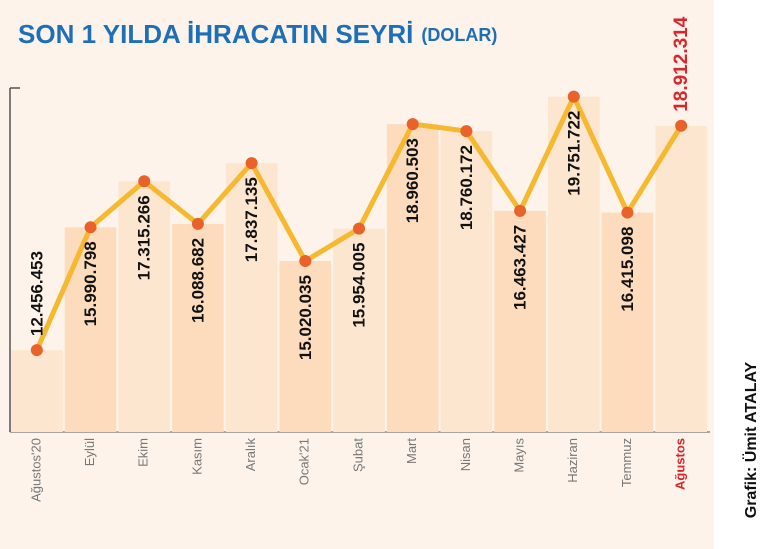 This screenshot has width=770, height=549. I want to click on x-tick-label: Ekim, so click(143, 452).